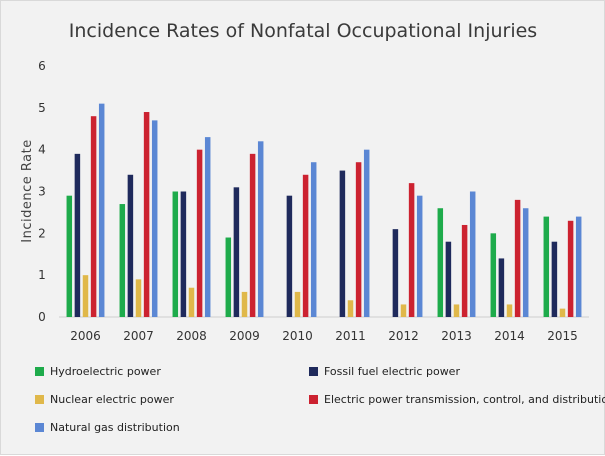 This screenshot has height=456, width=605. Describe the element at coordinates (138, 336) in the screenshot. I see `x-tick-label: 2007` at that location.